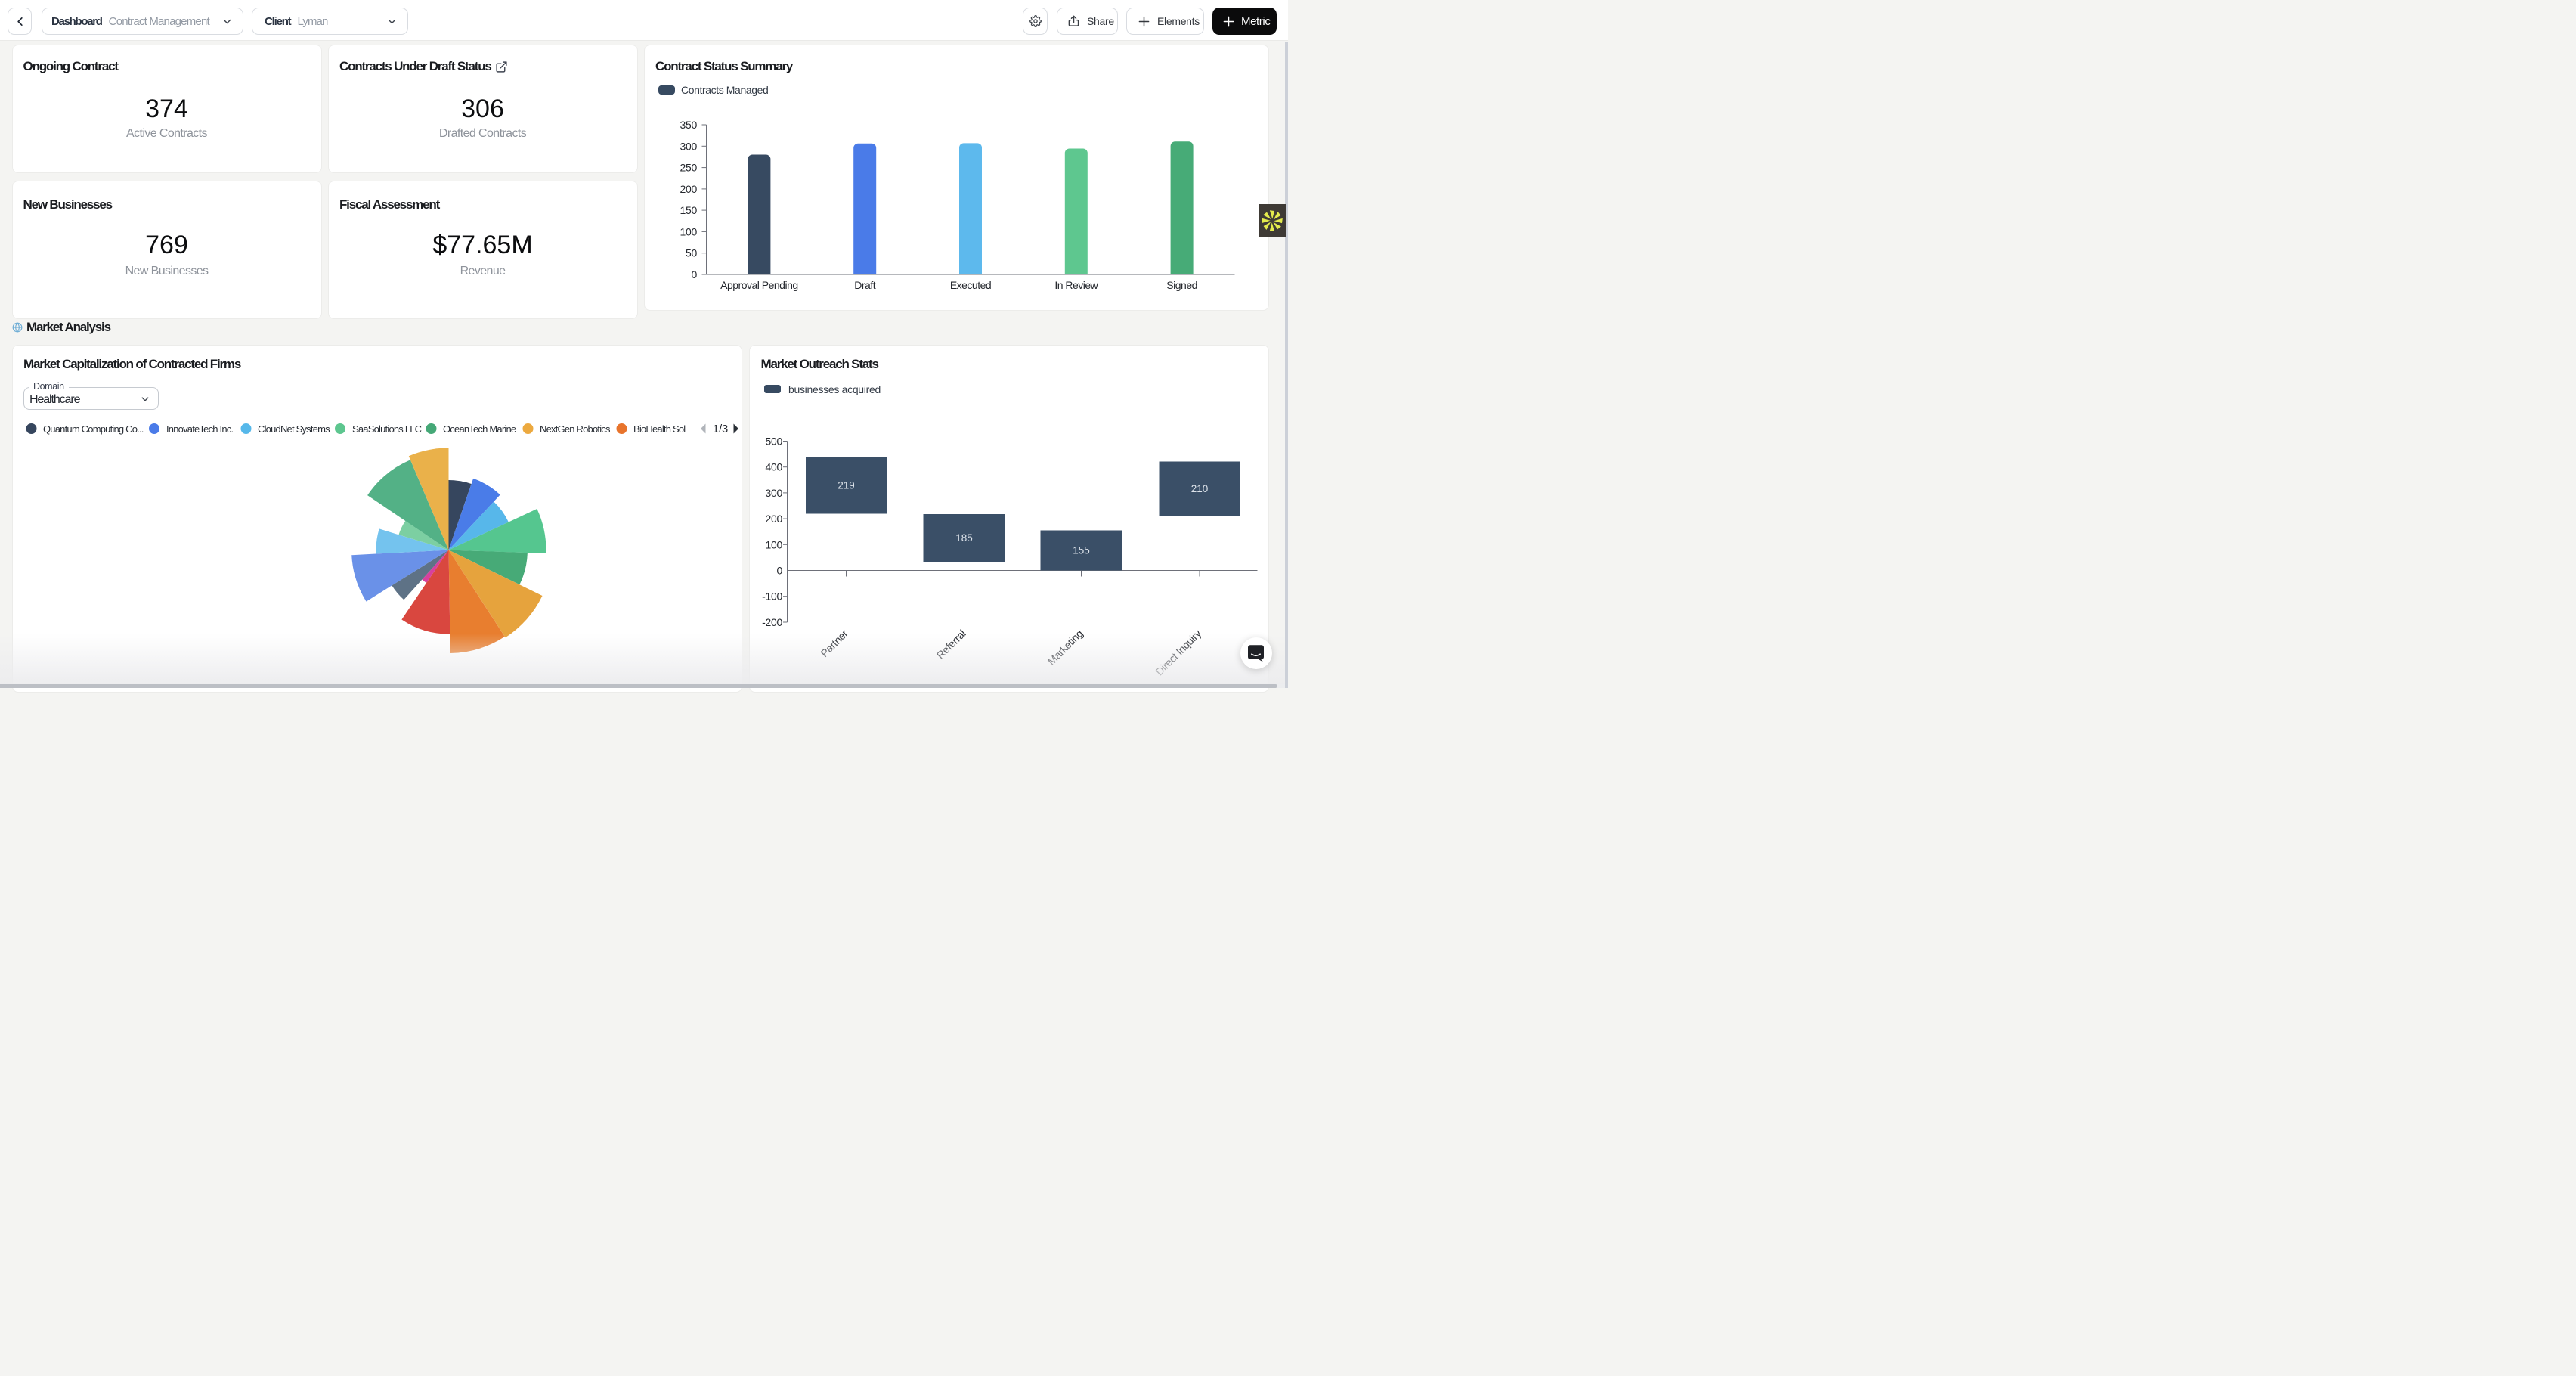 This screenshot has height=1376, width=2576. Describe the element at coordinates (659, 429) in the screenshot. I see `svg-text: BioHealth Sol` at that location.